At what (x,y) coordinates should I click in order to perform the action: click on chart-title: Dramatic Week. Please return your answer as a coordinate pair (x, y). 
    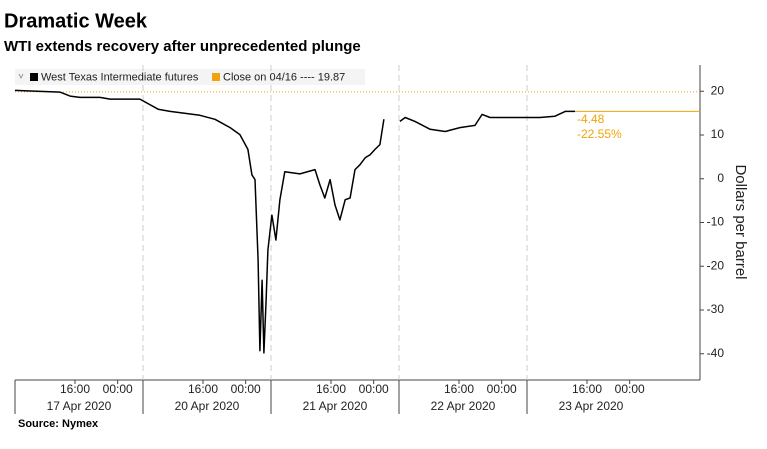
    Looking at the image, I should click on (76, 21).